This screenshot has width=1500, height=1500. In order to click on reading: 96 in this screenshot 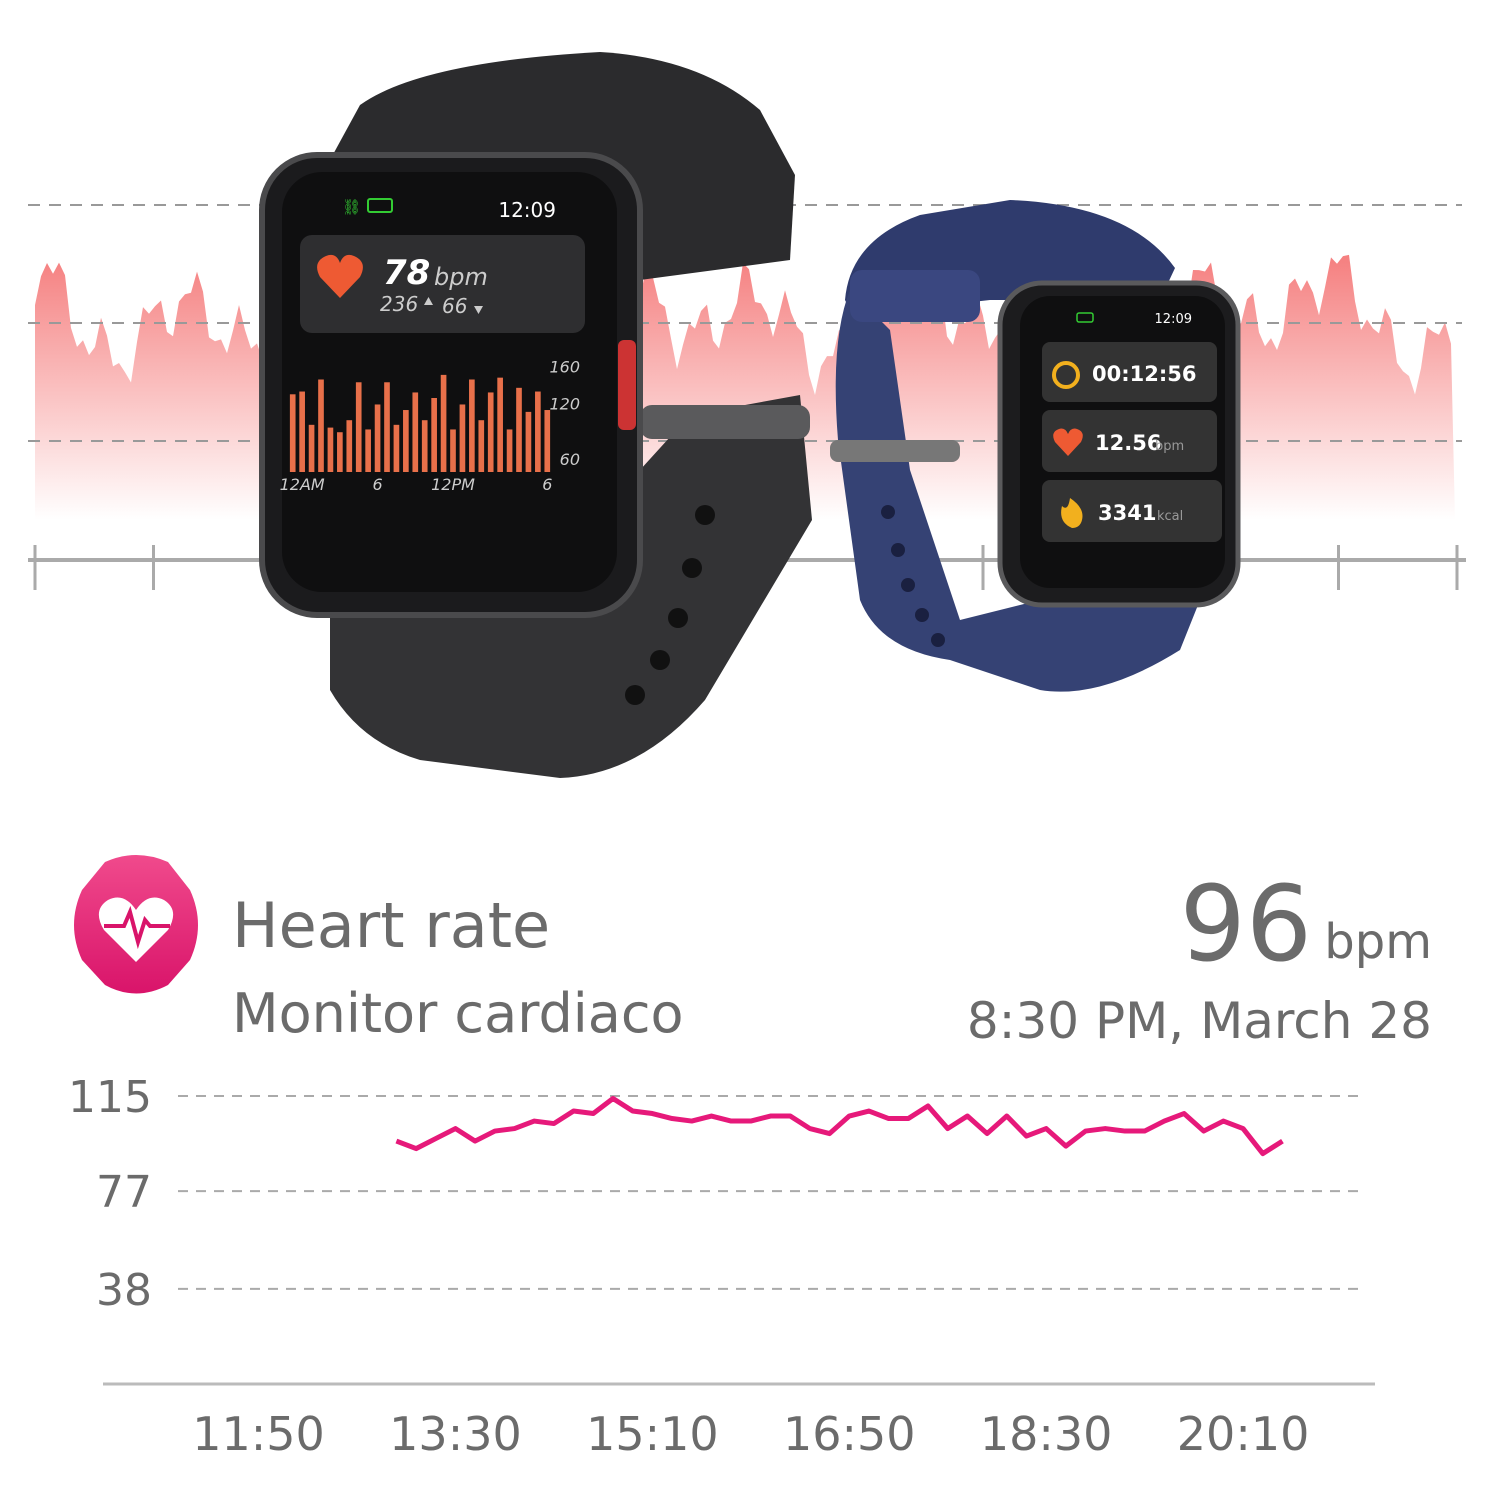, I will do `click(1246, 924)`.